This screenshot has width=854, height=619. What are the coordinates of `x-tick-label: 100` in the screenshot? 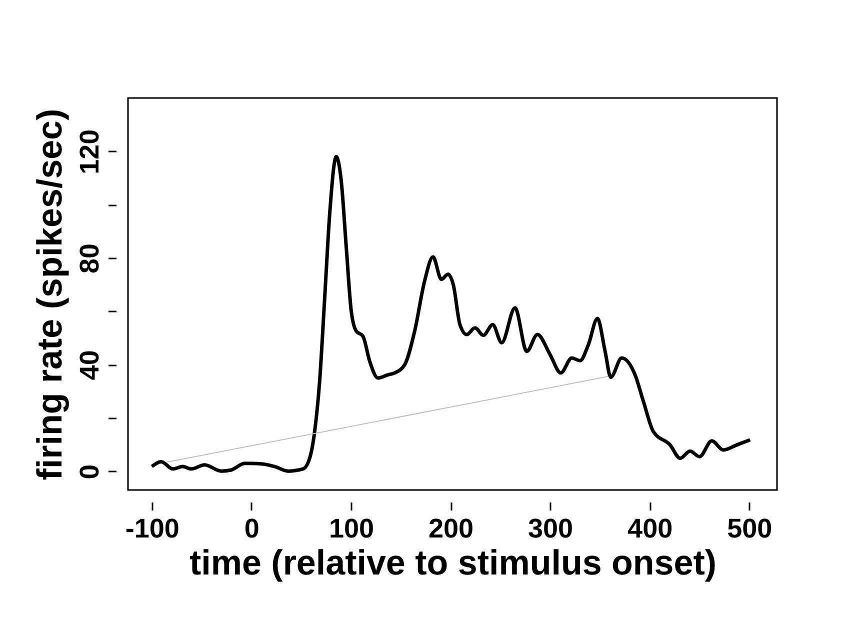 It's located at (351, 529).